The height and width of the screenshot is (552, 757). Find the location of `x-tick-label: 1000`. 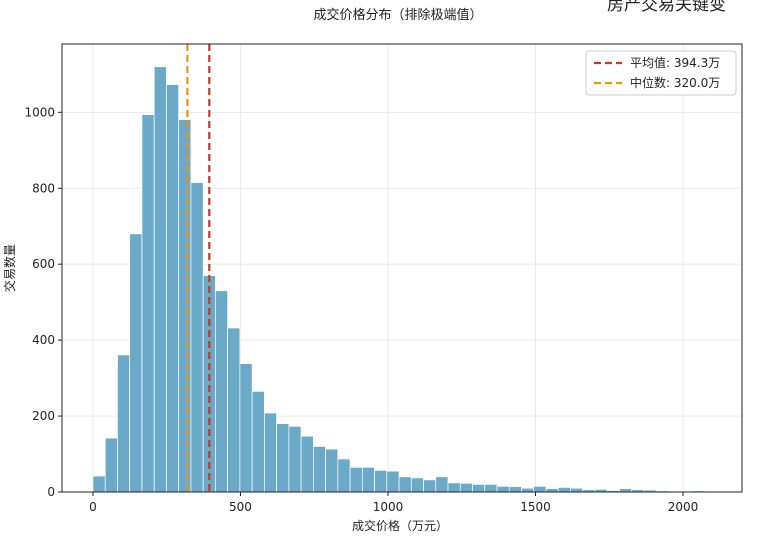

x-tick-label: 1000 is located at coordinates (388, 507).